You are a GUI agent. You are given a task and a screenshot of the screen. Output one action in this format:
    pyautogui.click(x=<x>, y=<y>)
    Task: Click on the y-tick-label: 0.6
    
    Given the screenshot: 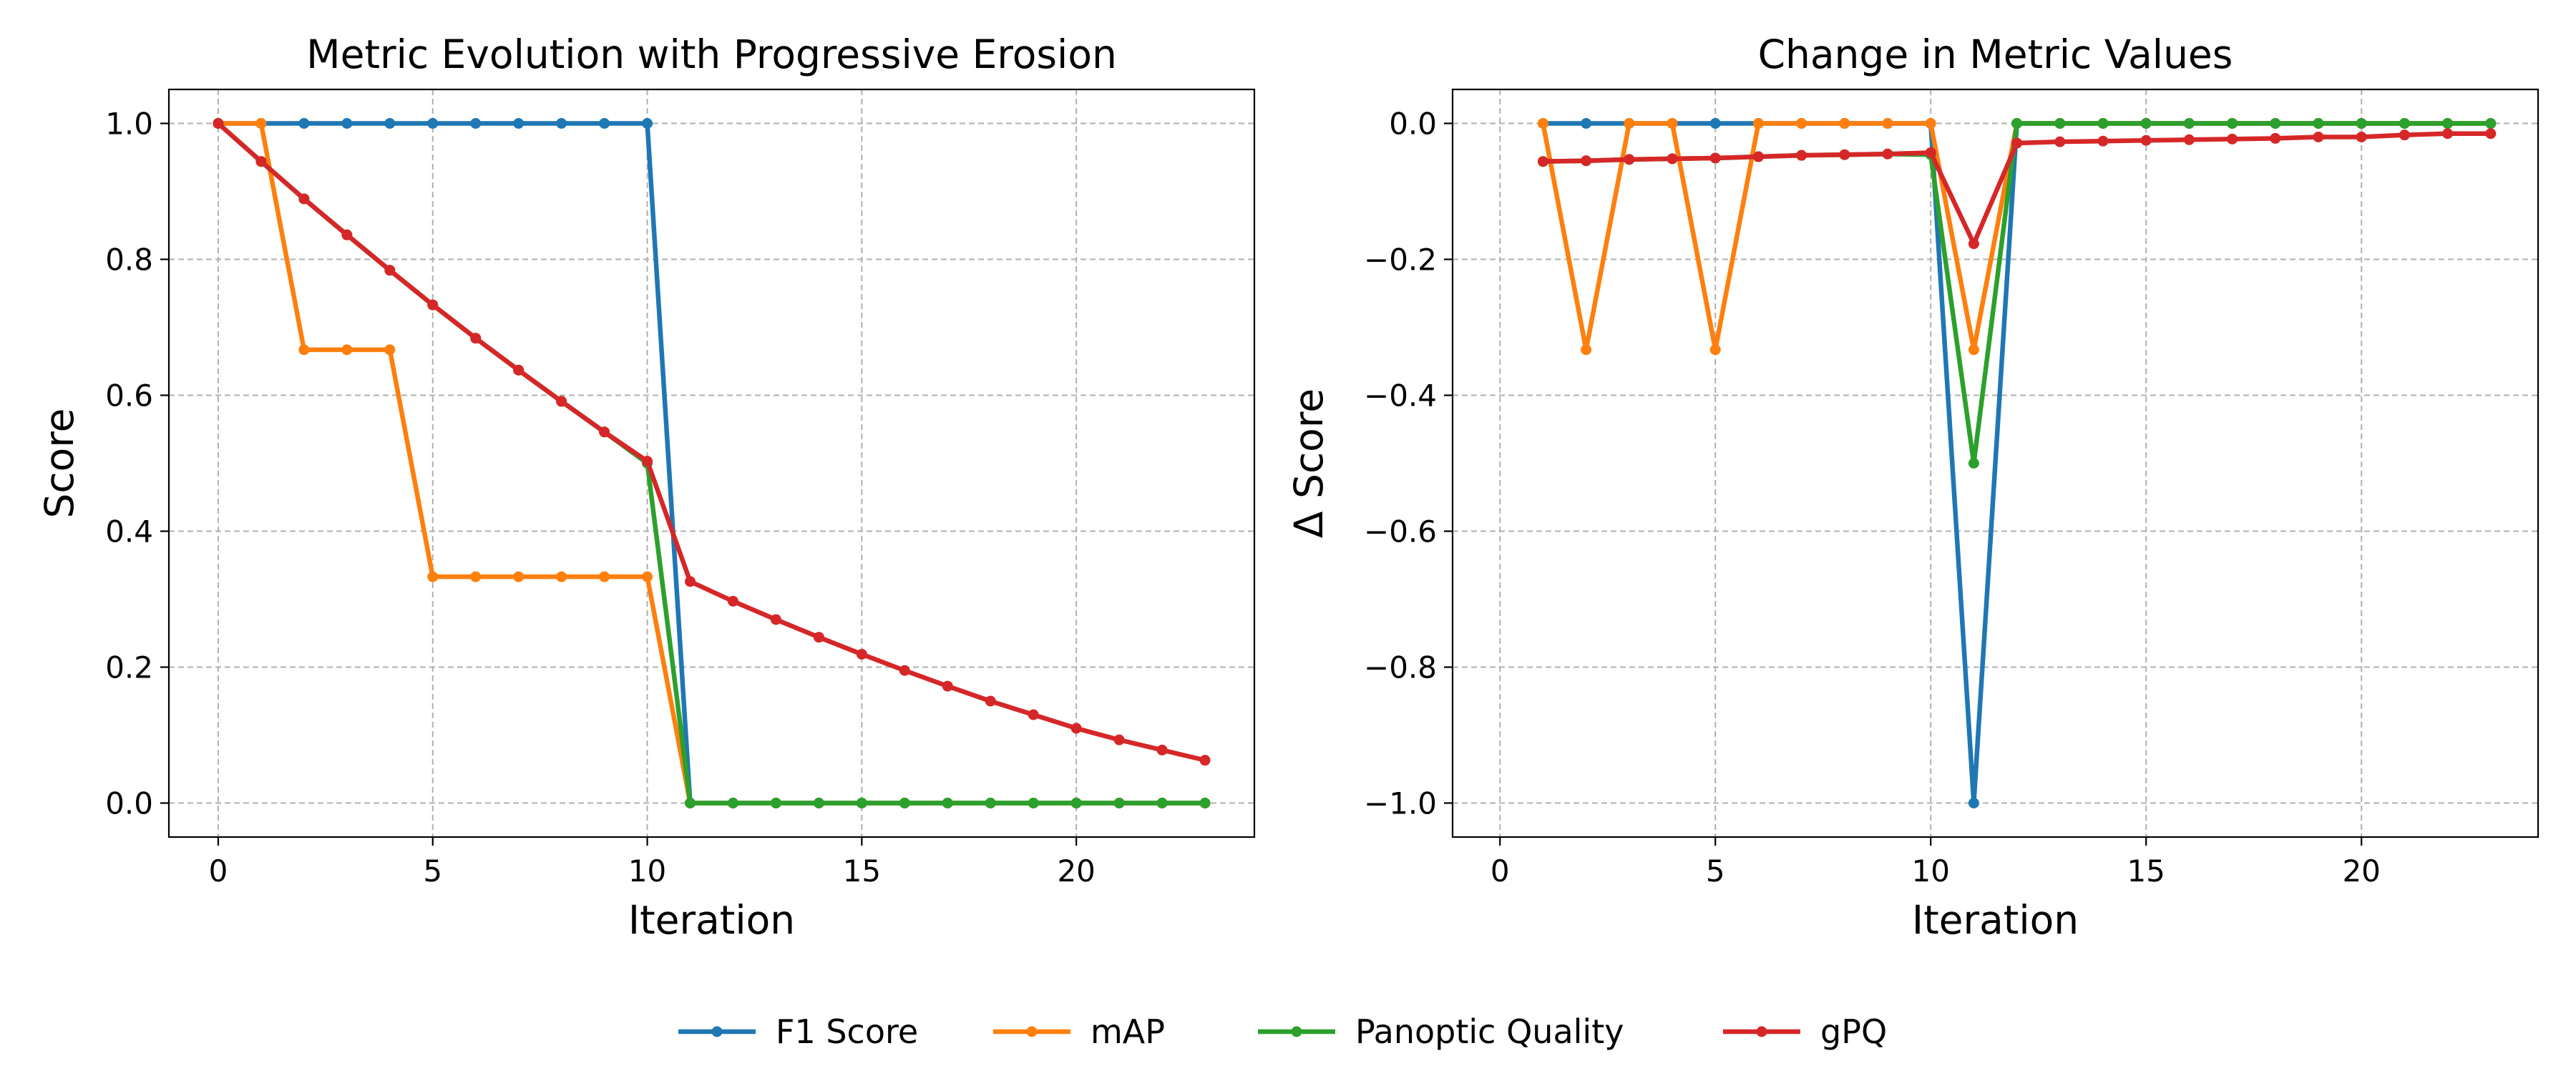 What is the action you would take?
    pyautogui.click(x=129, y=396)
    